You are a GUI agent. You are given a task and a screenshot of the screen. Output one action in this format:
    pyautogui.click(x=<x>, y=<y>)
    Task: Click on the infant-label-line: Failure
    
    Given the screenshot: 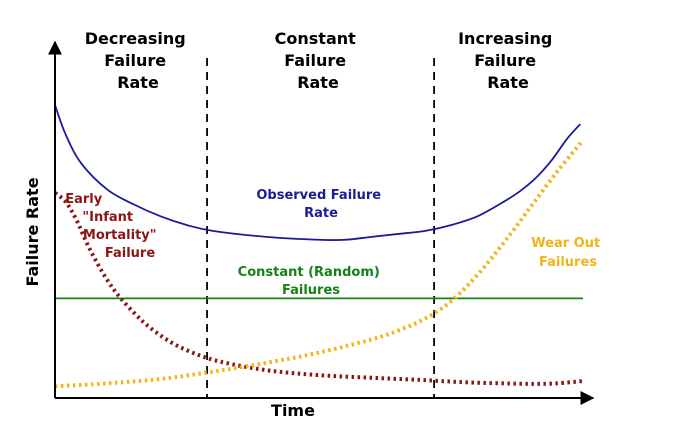 What is the action you would take?
    pyautogui.click(x=130, y=253)
    